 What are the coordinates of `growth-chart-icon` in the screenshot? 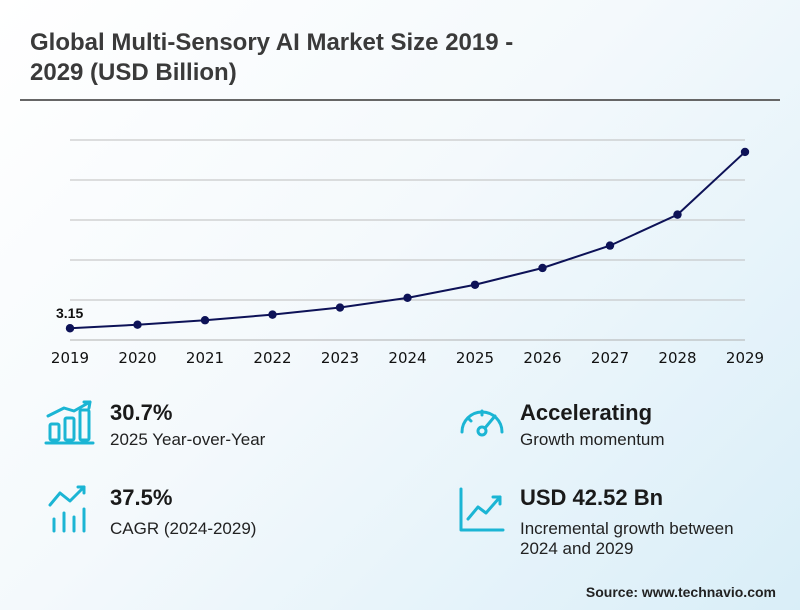 It's located at (482, 509).